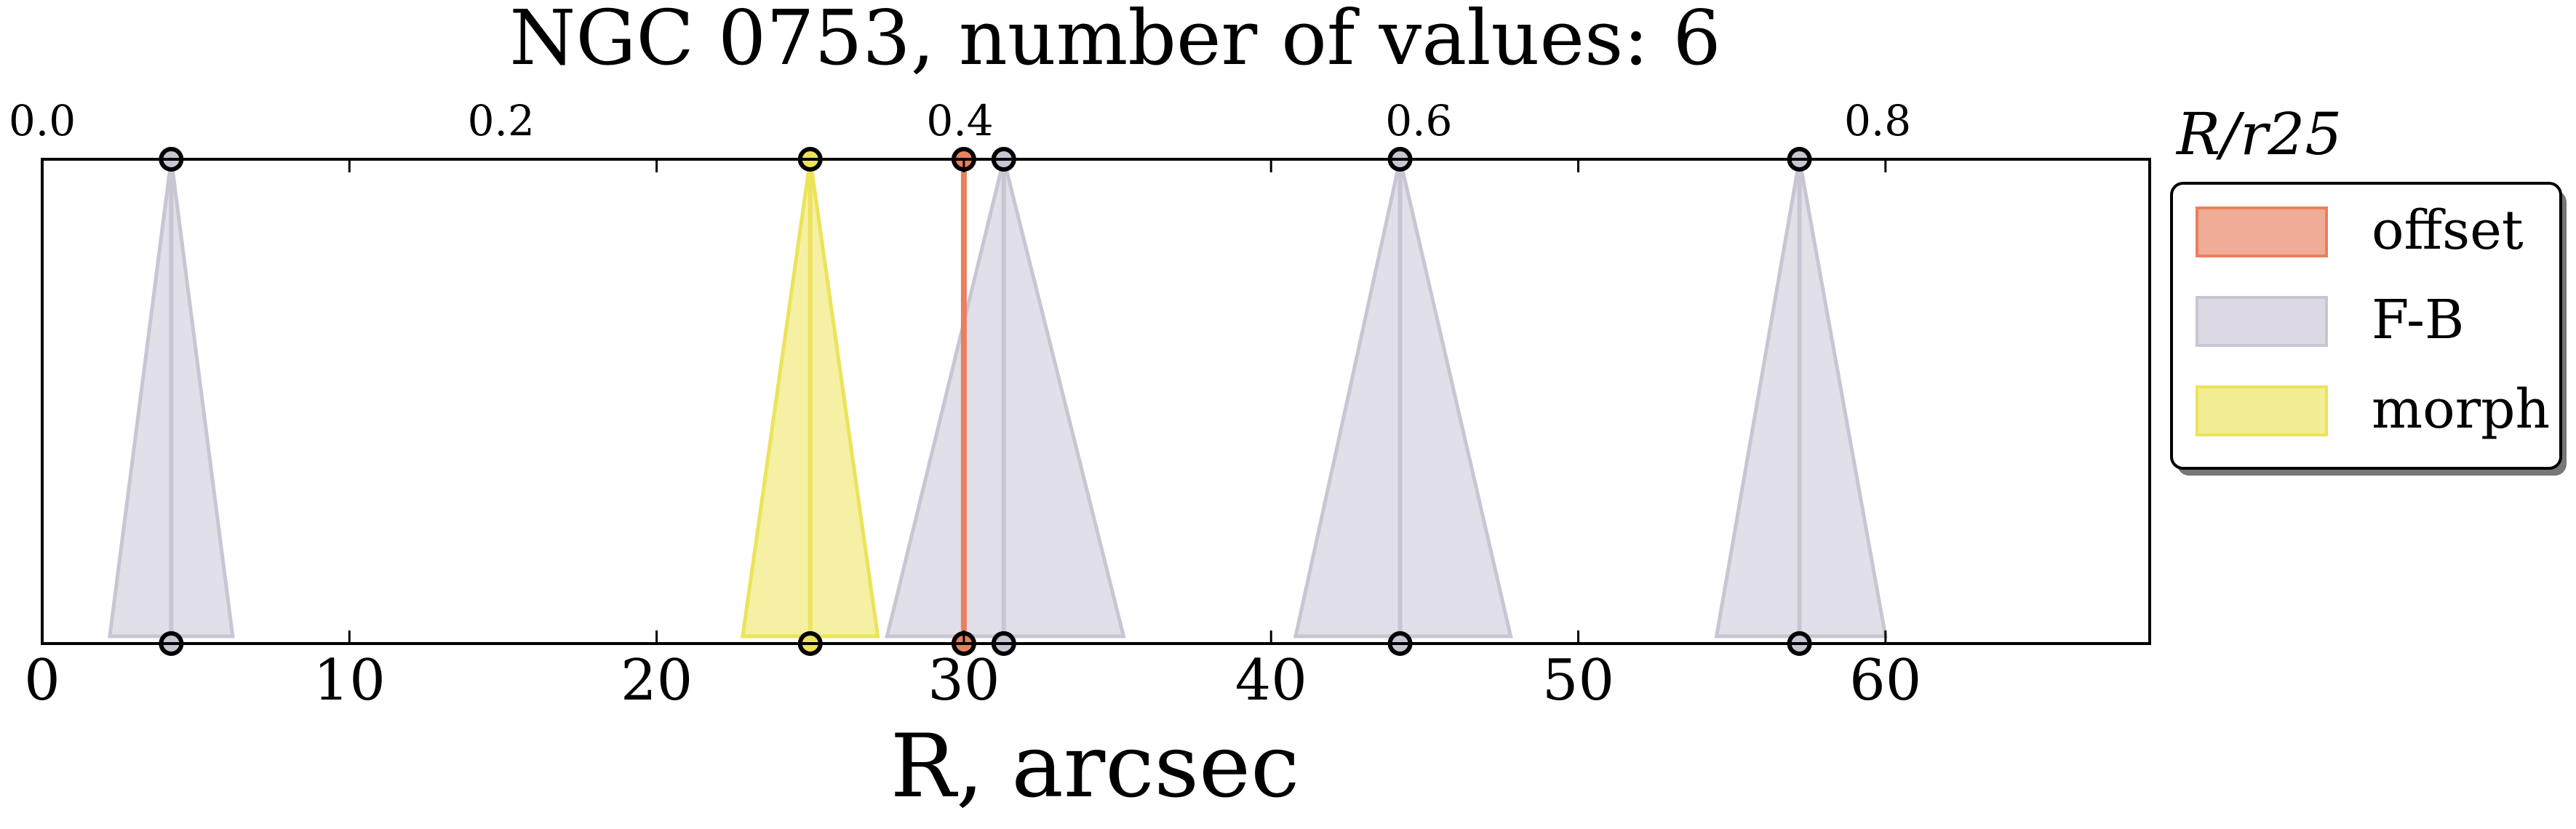  What do you see at coordinates (2368, 329) in the screenshot?
I see `legend: offset F-B morph` at bounding box center [2368, 329].